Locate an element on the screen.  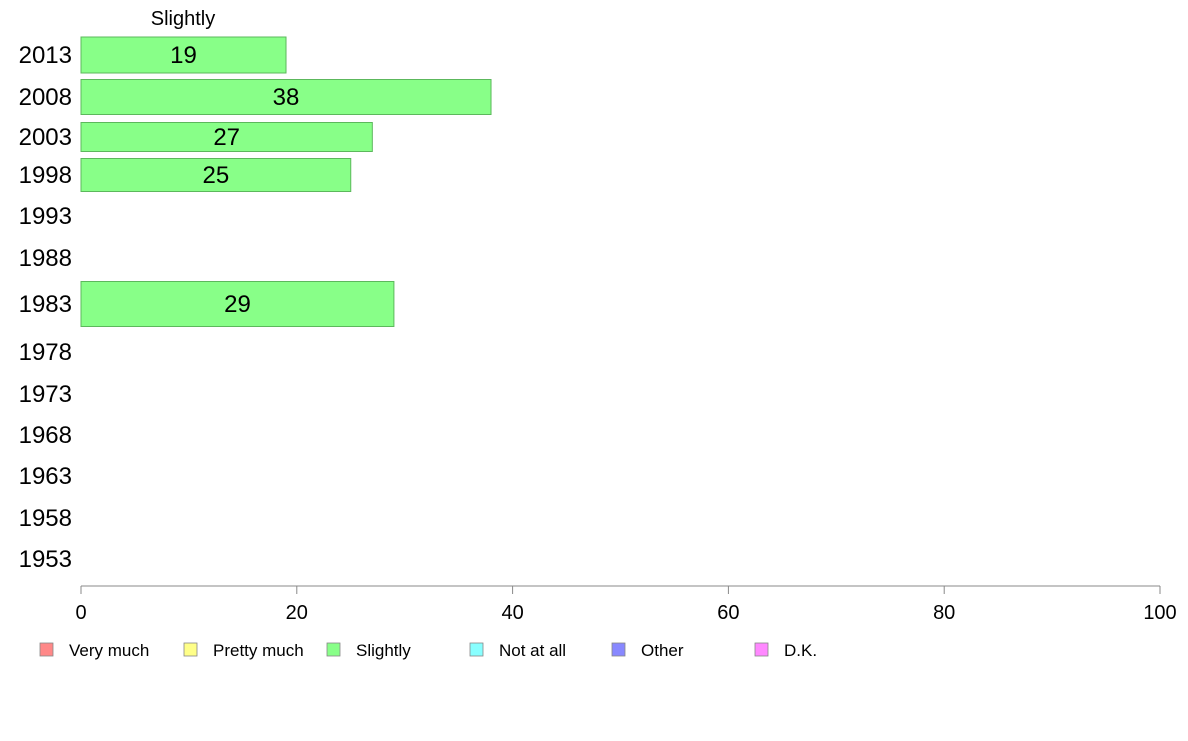
legend-label-other: Other is located at coordinates (662, 650).